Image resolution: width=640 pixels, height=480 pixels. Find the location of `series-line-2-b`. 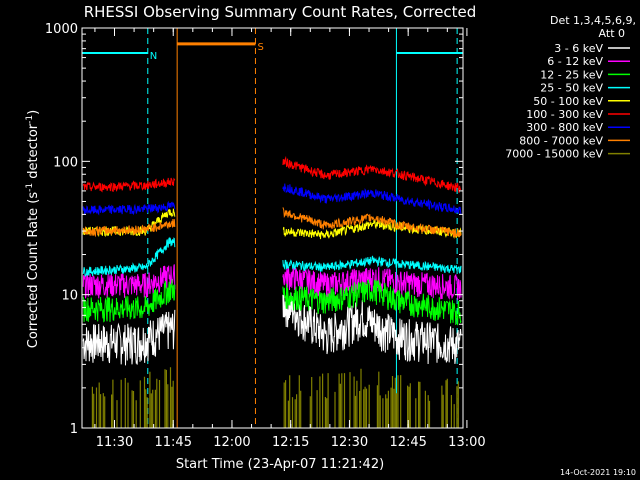

series-line-2-b is located at coordinates (372, 302).